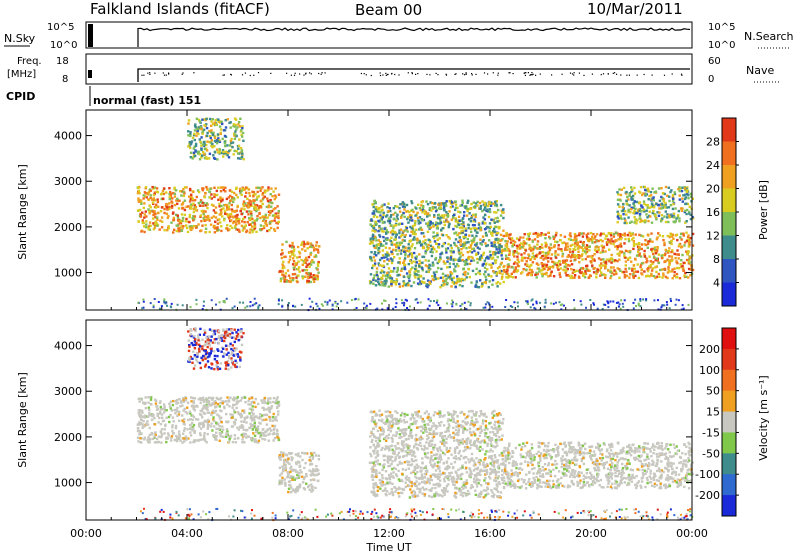  What do you see at coordinates (65, 79) in the screenshot?
I see `freq-tick-bottom: 8` at bounding box center [65, 79].